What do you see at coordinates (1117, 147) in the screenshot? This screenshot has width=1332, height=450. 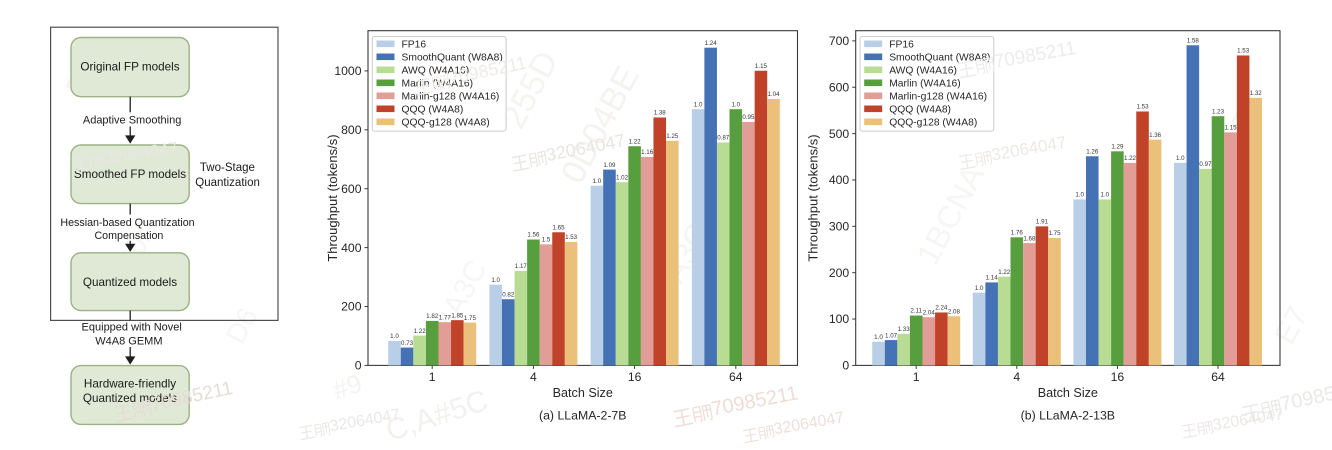 I see `svg-text: 1.29` at bounding box center [1117, 147].